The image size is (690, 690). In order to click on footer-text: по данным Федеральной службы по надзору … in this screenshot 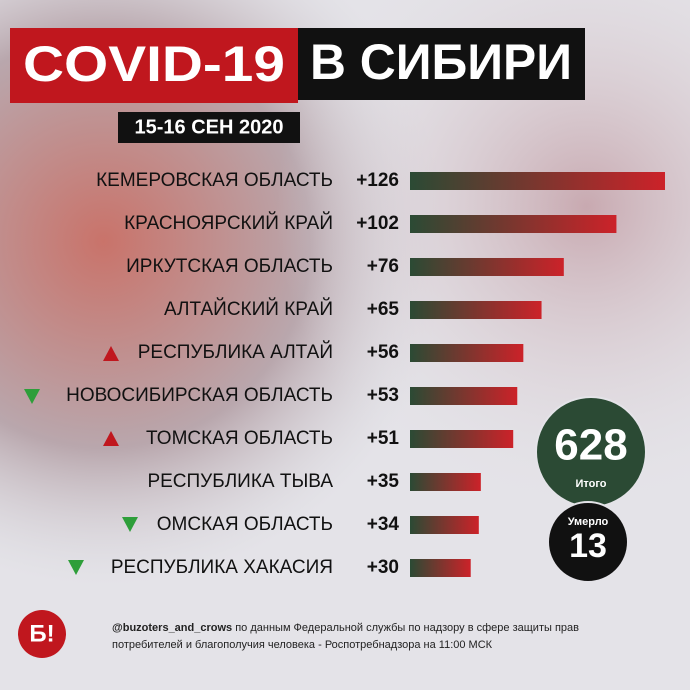, I will do `click(407, 628)`.